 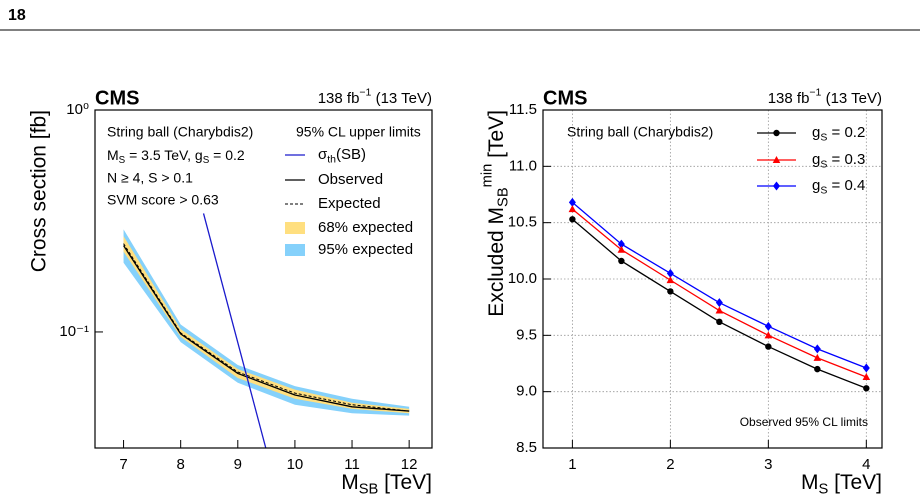 I want to click on y-tick-label: 9.0, so click(x=526, y=391).